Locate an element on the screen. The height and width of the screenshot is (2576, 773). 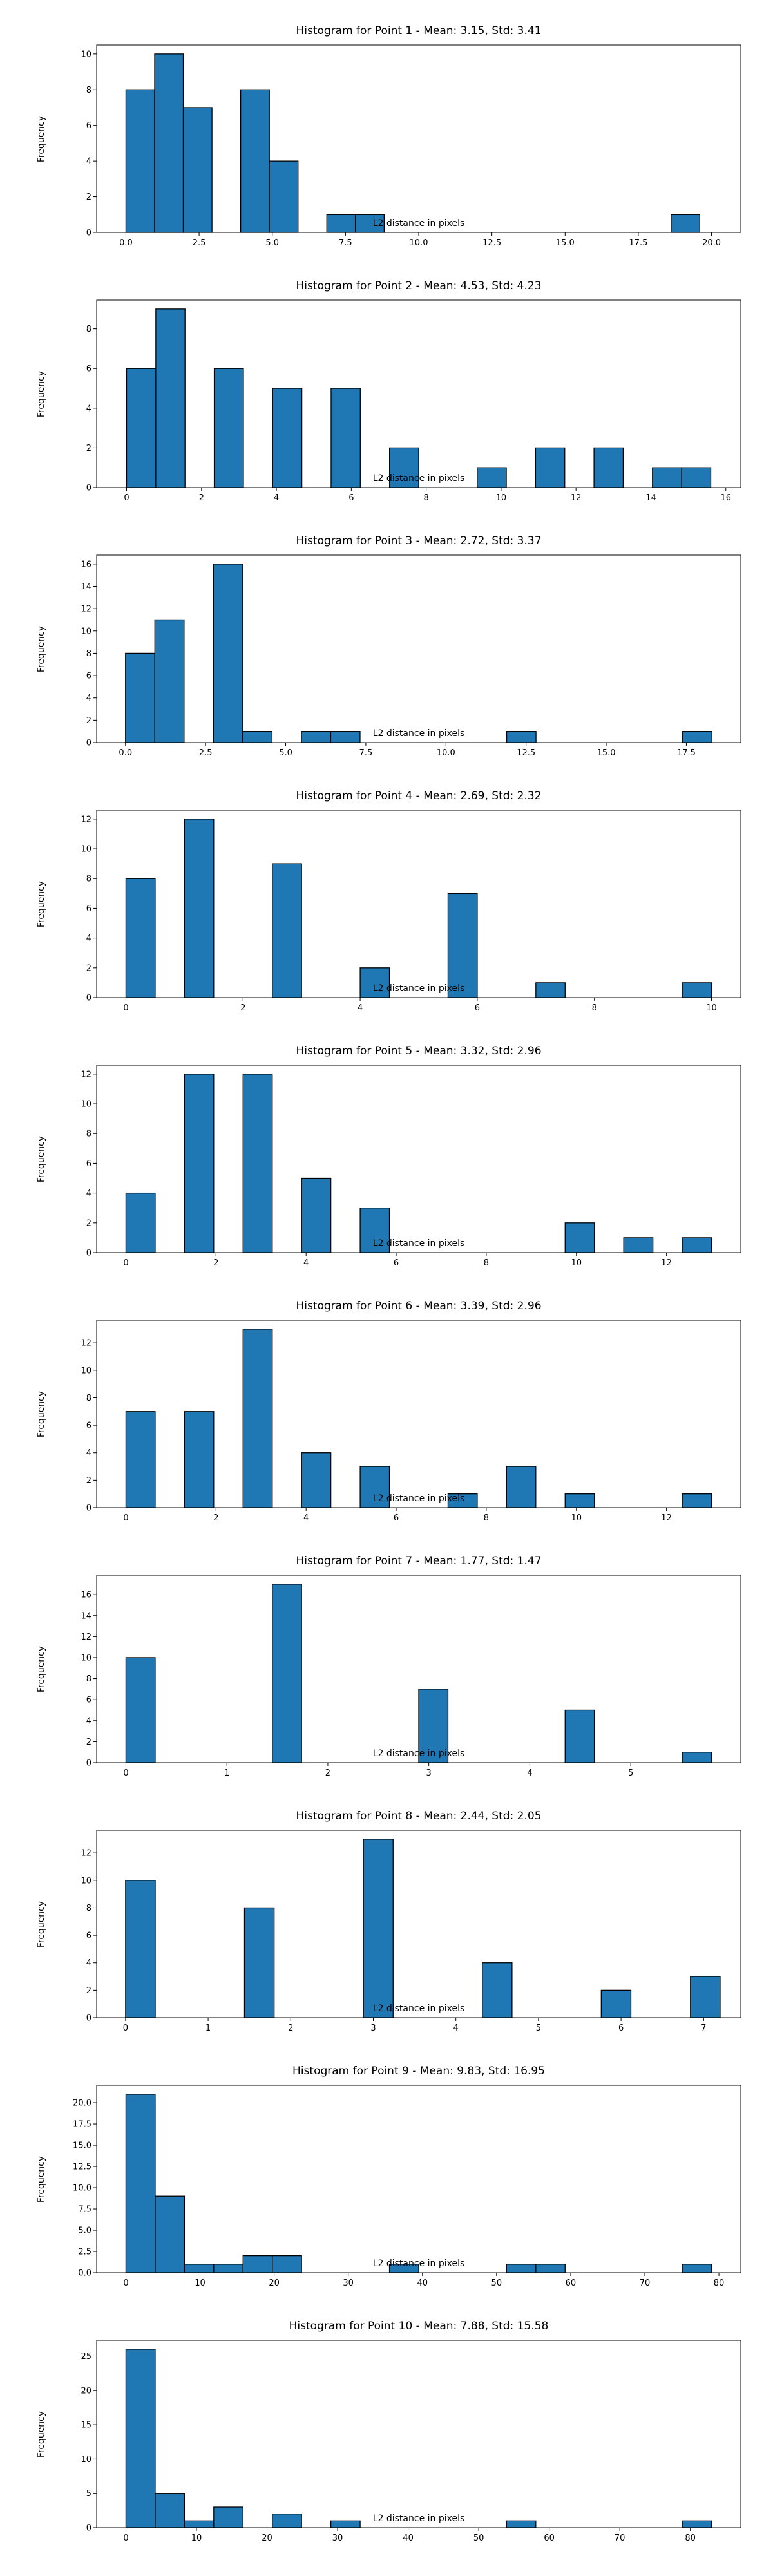
y-tick-label: 17.5 is located at coordinates (82, 2125).